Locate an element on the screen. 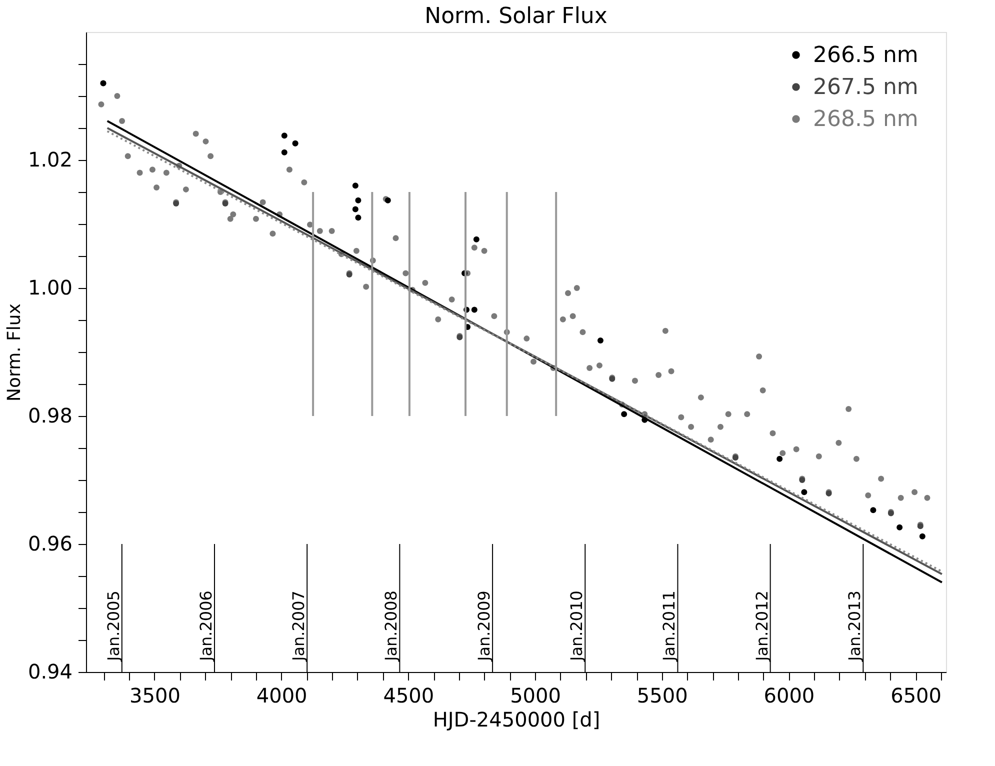 Image resolution: width=995 pixels, height=766 pixels. y-tick-label: 0.96 is located at coordinates (50, 544).